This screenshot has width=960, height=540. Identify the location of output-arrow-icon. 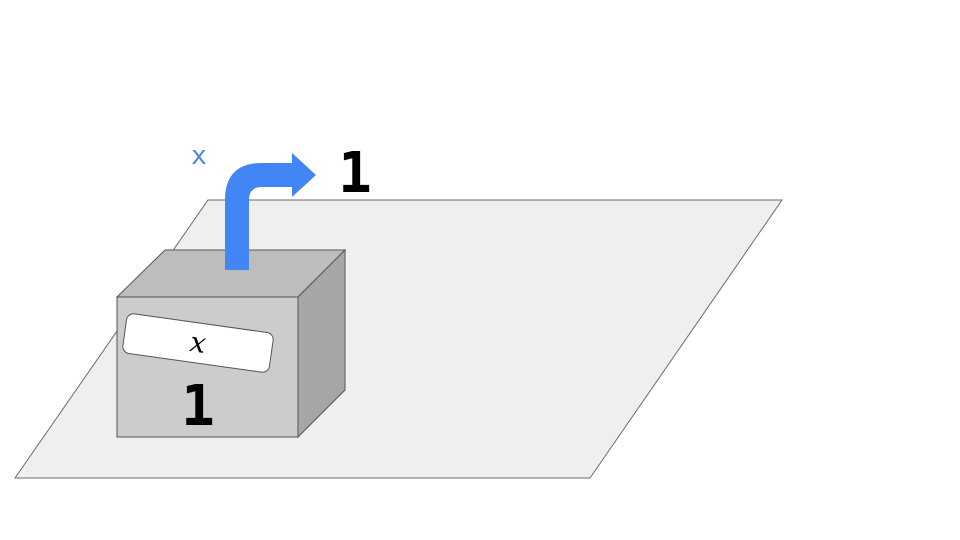
(270, 211).